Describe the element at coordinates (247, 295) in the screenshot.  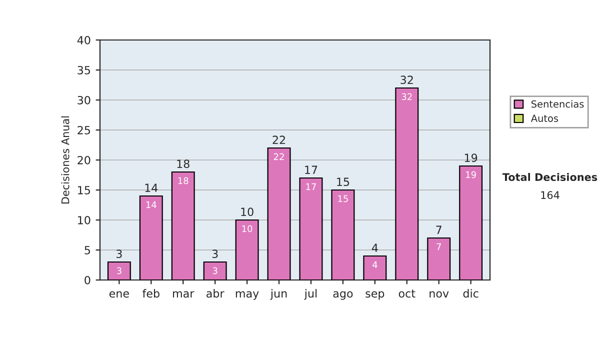
I see `x-tick-label: may` at that location.